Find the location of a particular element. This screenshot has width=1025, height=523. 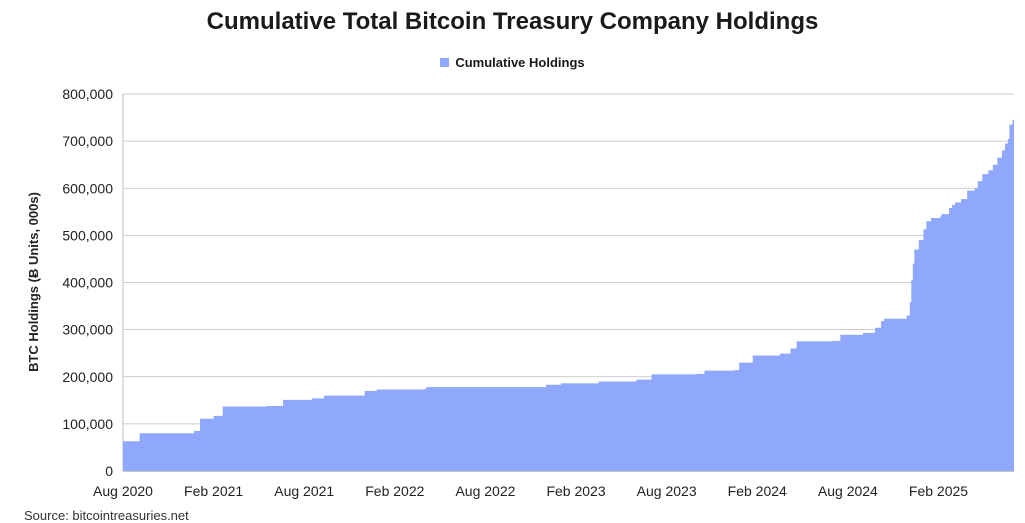

legend: Cumulative Holdings is located at coordinates (512, 62).